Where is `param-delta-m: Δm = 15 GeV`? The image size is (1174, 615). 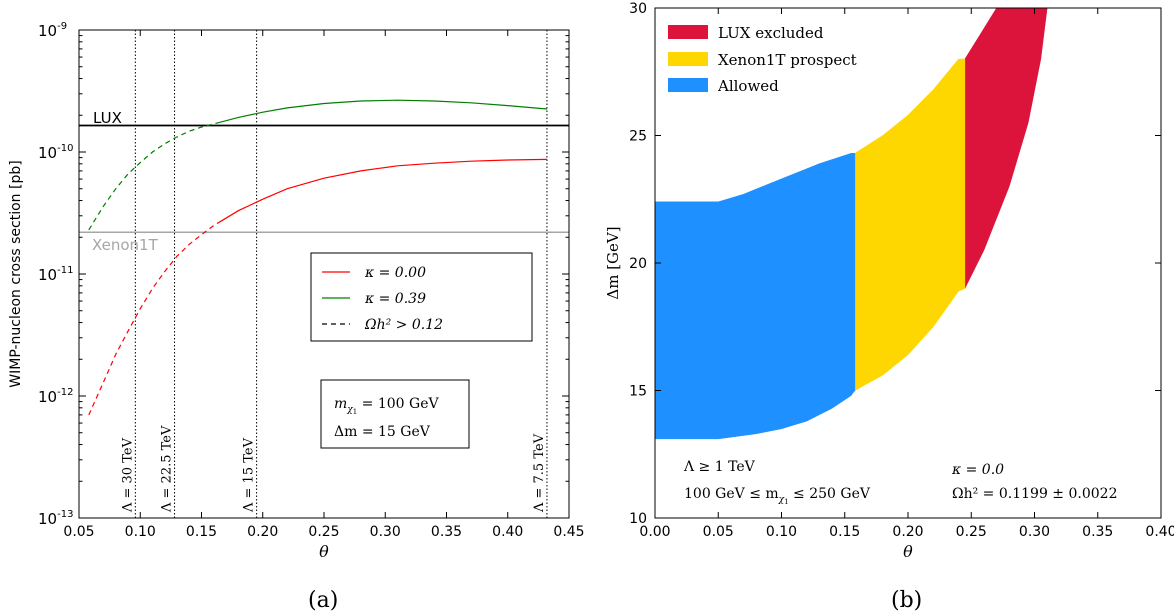
param-delta-m: Δm = 15 GeV is located at coordinates (382, 432).